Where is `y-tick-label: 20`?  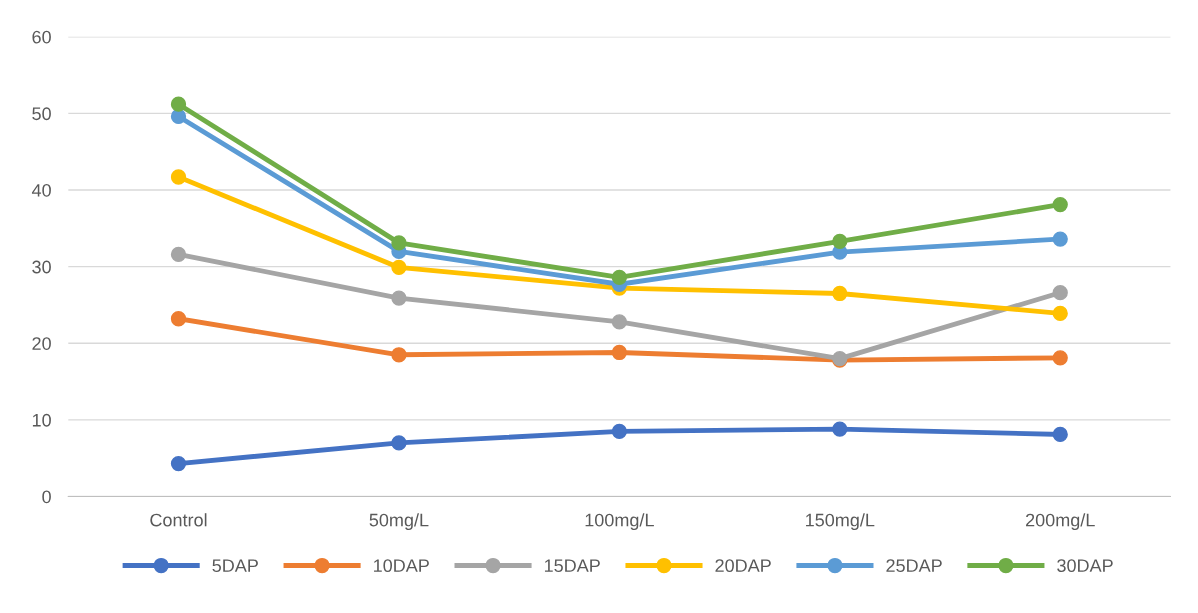
y-tick-label: 20 is located at coordinates (41, 343).